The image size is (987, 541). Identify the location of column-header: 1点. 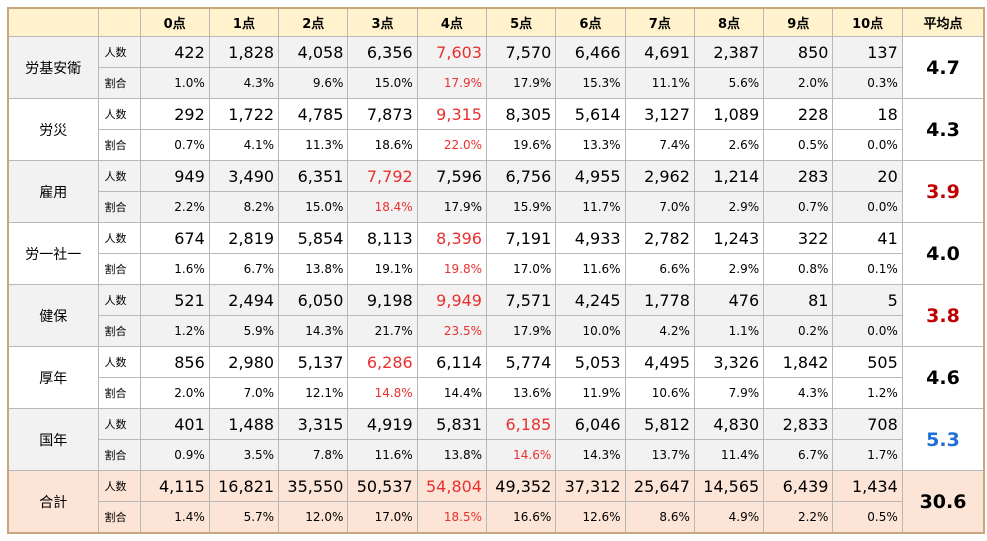
(244, 22).